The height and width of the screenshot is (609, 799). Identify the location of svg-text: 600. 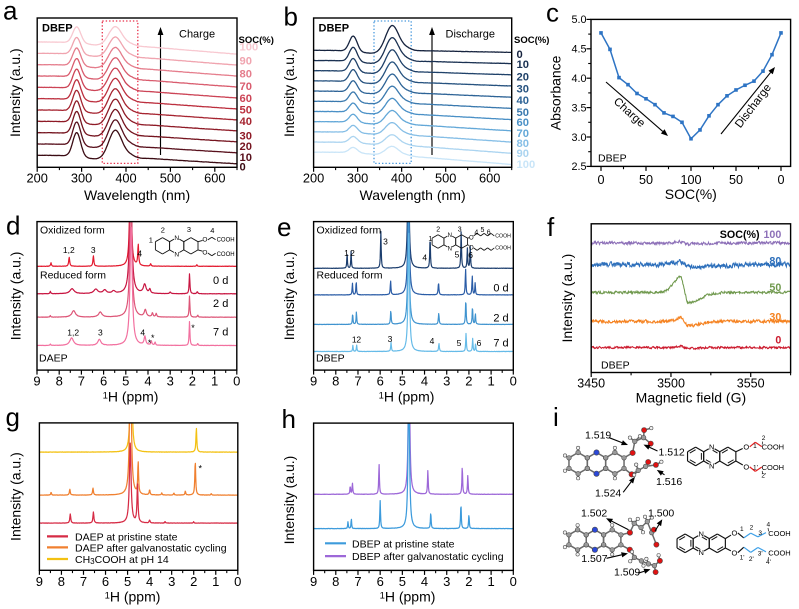
(489, 178).